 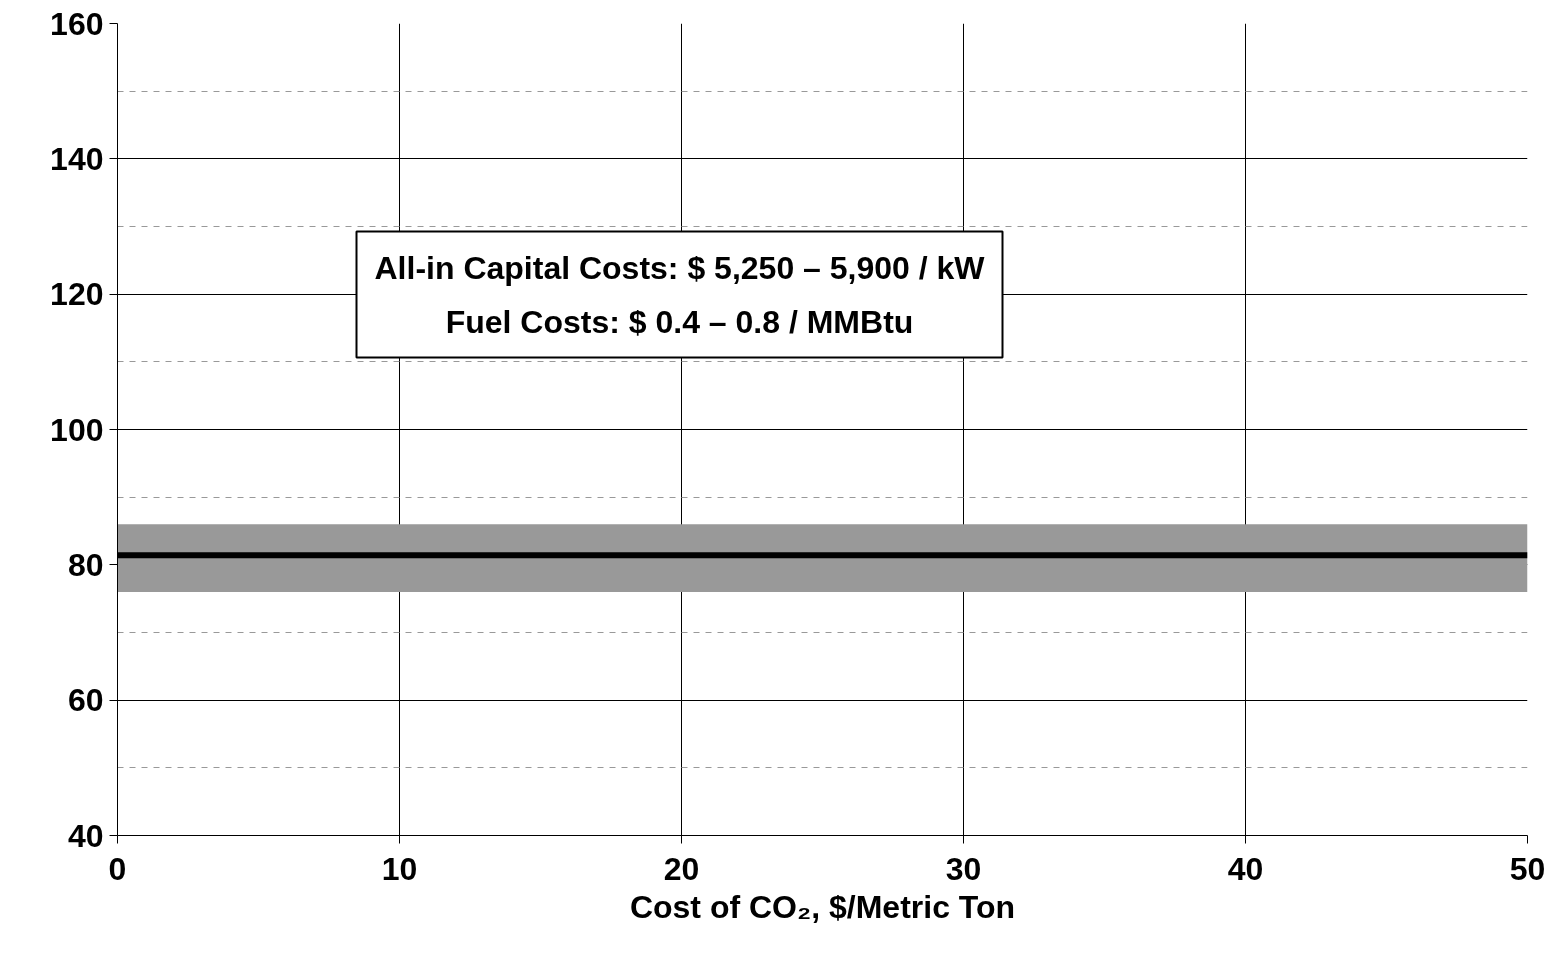 What do you see at coordinates (77, 158) in the screenshot?
I see `y-tick-label: 140` at bounding box center [77, 158].